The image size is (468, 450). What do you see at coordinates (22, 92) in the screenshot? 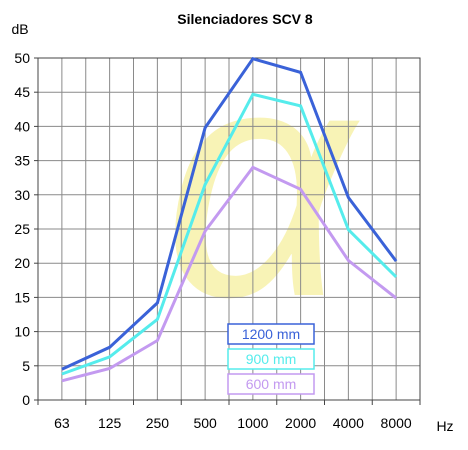
I see `y-tick-label: 45` at bounding box center [22, 92].